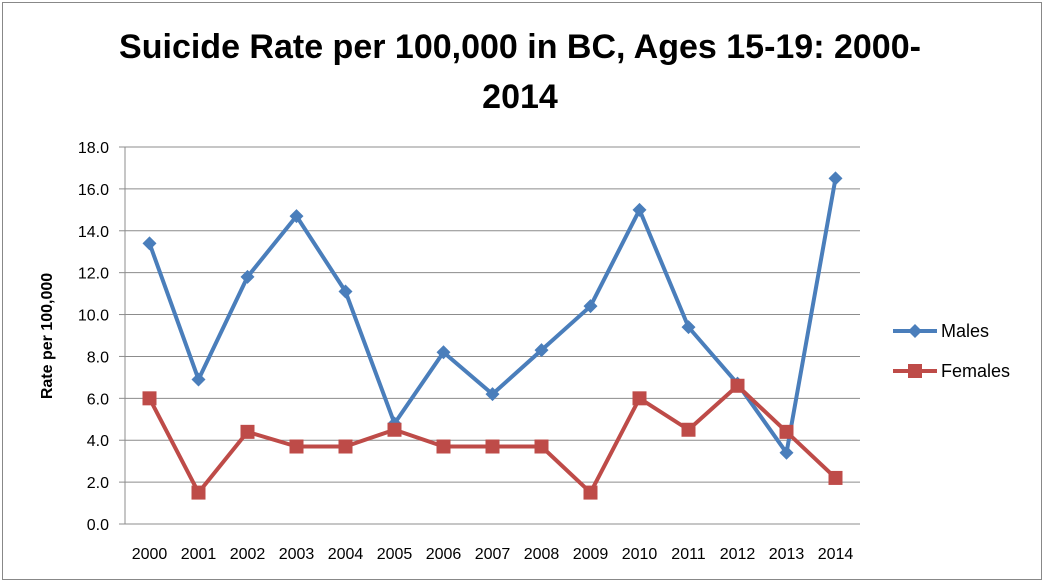 The image size is (1046, 584). I want to click on x-tick-label: 2009, so click(591, 554).